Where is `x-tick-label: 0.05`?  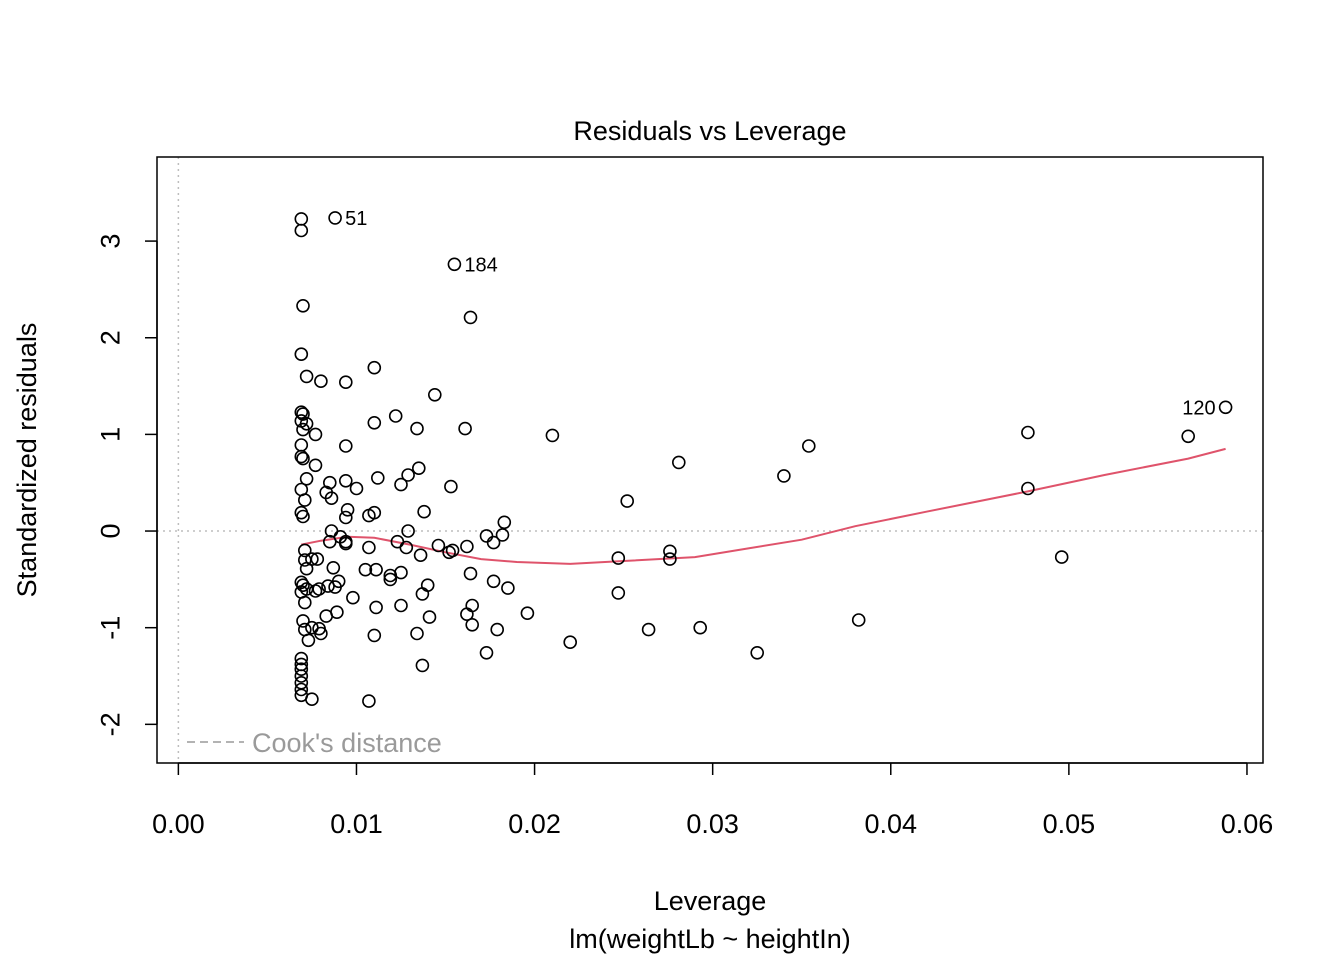
x-tick-label: 0.05 is located at coordinates (1069, 824).